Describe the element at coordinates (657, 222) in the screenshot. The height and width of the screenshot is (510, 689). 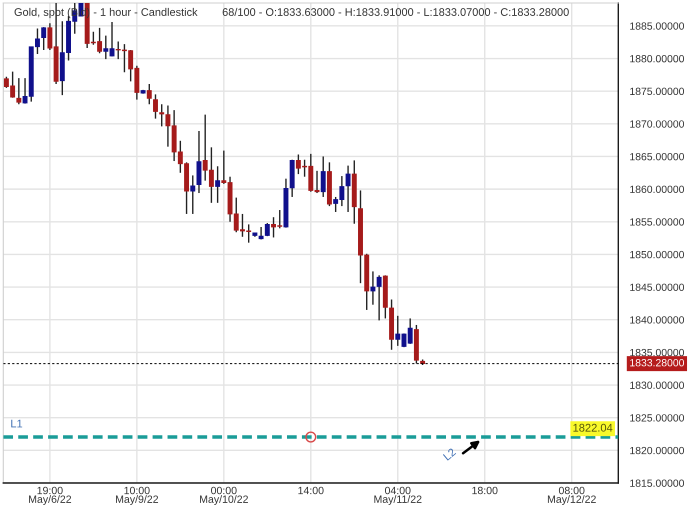
I see `y-tick-label: 1855.00000` at that location.